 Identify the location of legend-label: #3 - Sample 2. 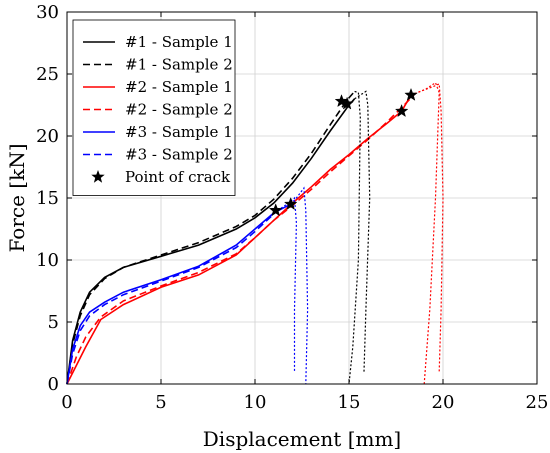
(179, 155).